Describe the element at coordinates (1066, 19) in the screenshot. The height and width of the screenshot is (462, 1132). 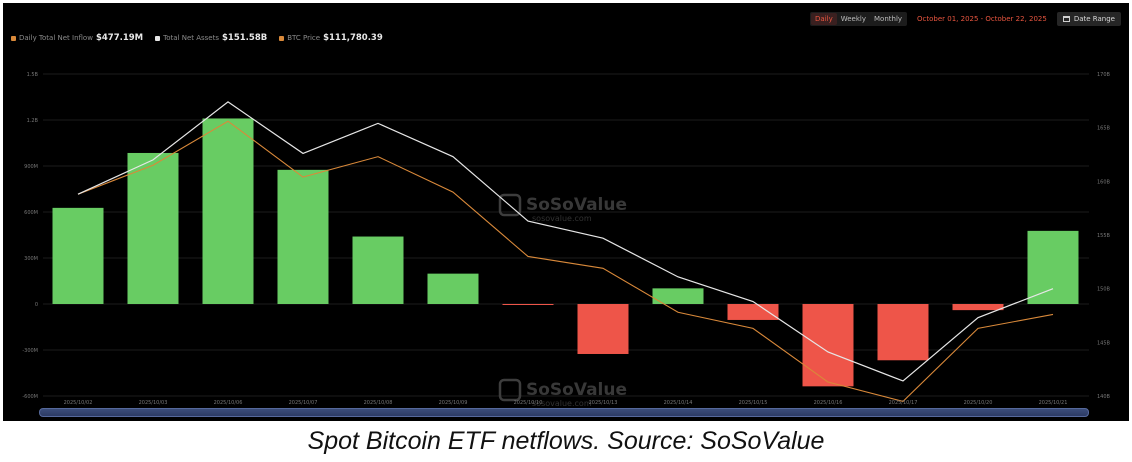
I see `calendar-icon` at that location.